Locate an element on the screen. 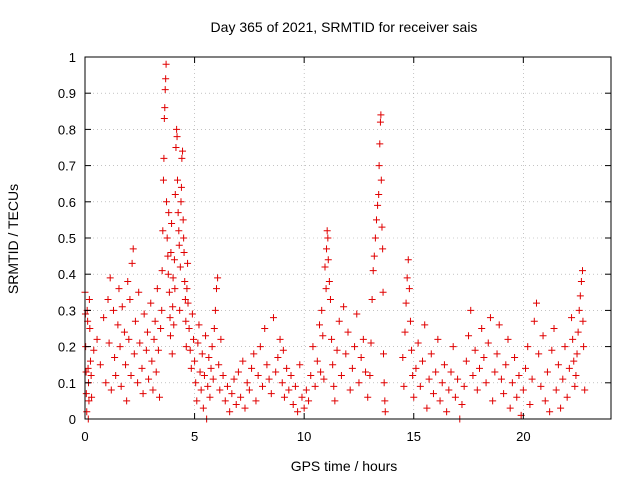 The image size is (640, 480). x-tick-label: 5 is located at coordinates (194, 436).